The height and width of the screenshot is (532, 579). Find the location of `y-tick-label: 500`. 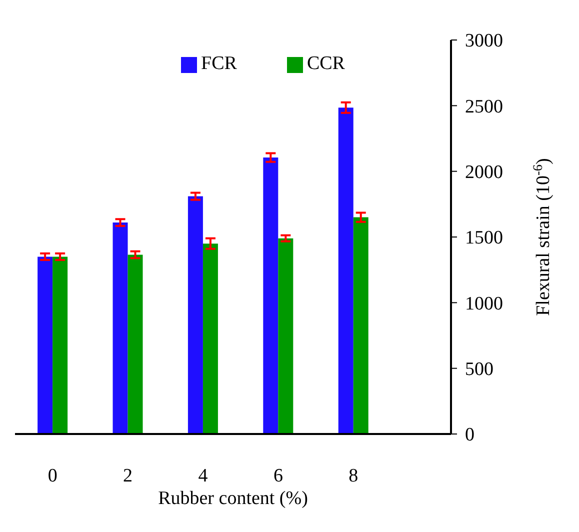

y-tick-label: 500 is located at coordinates (479, 369).